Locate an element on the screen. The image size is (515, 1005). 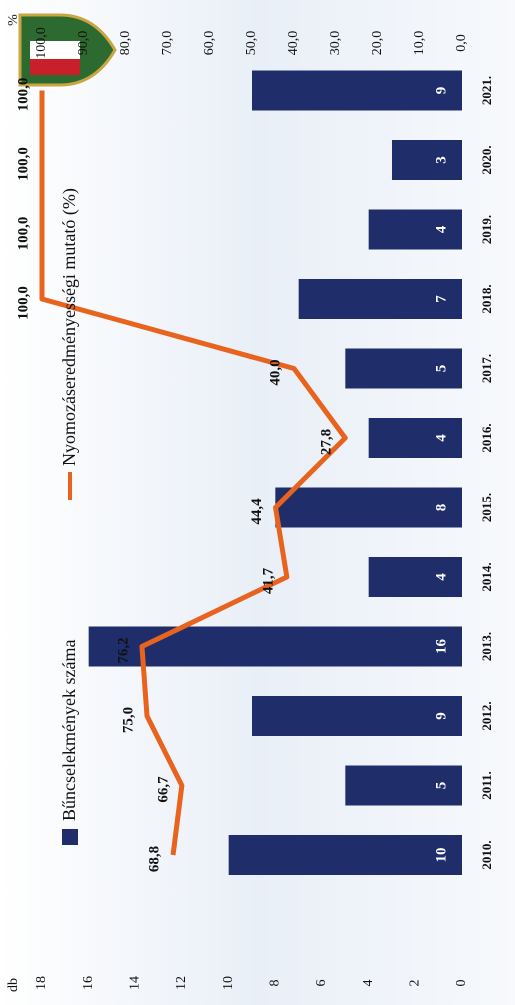
y-tick-label: 8 is located at coordinates (275, 983).